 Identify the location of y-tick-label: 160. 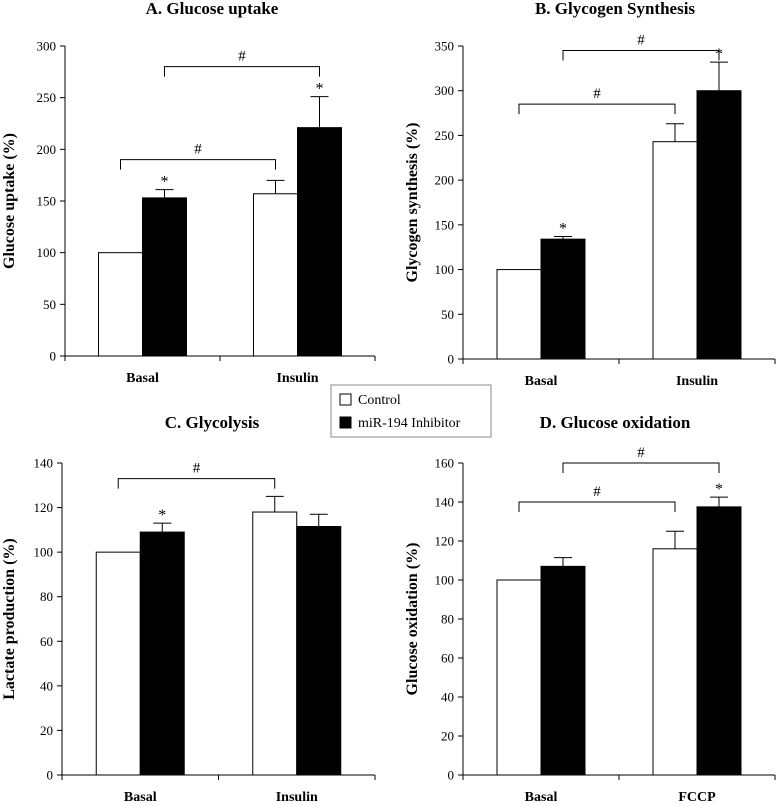
(445, 463).